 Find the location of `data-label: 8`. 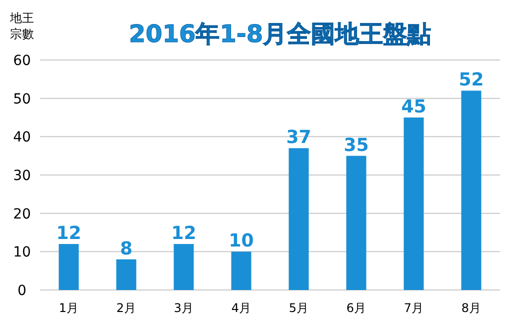

data-label: 8 is located at coordinates (126, 249).